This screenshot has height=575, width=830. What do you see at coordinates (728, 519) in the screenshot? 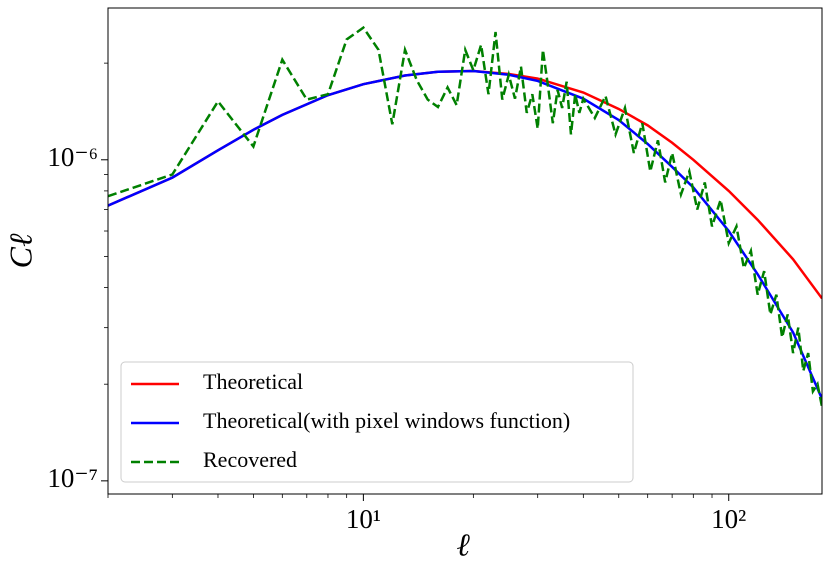
I see `x-tick-label: 10²` at bounding box center [728, 519].